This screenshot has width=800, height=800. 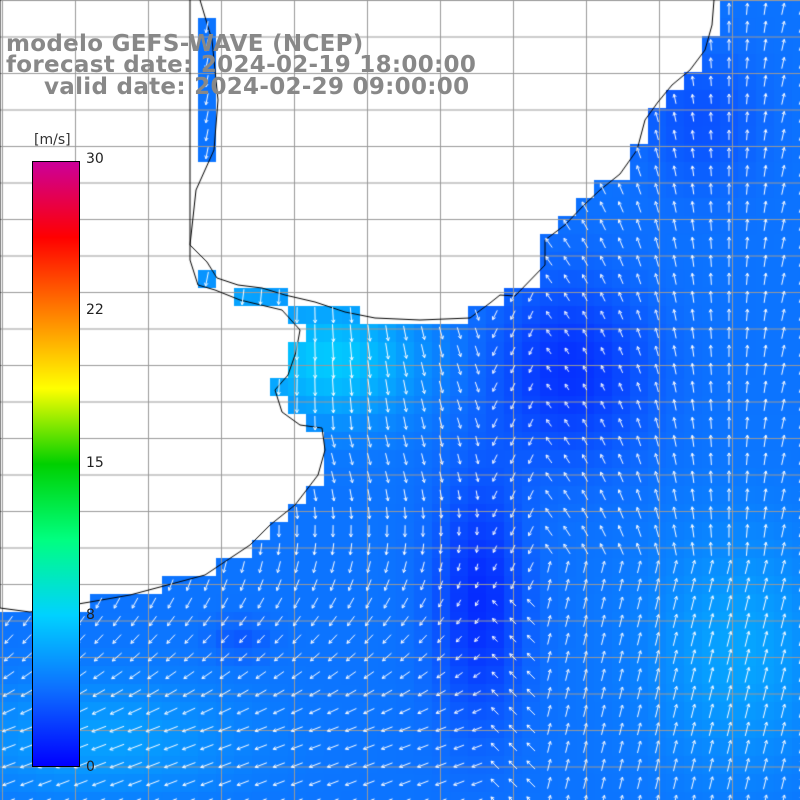 What do you see at coordinates (95, 159) in the screenshot?
I see `colorbar-tick: 30` at bounding box center [95, 159].